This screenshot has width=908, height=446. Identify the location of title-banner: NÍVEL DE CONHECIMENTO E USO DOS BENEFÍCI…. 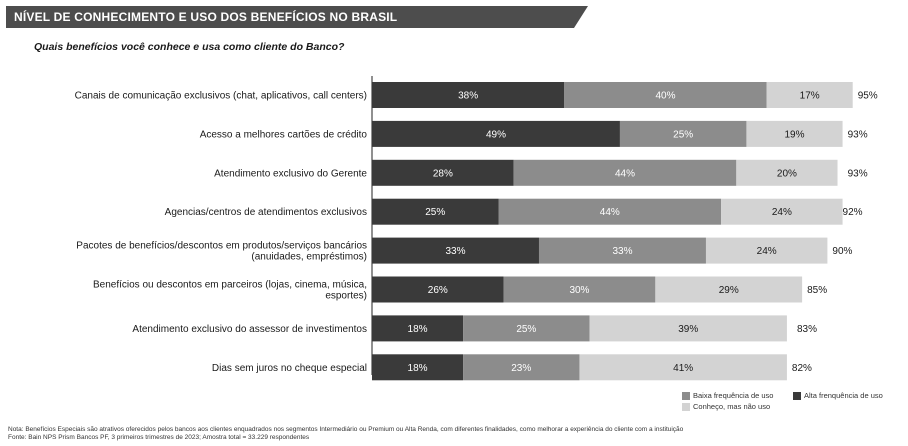
(297, 17).